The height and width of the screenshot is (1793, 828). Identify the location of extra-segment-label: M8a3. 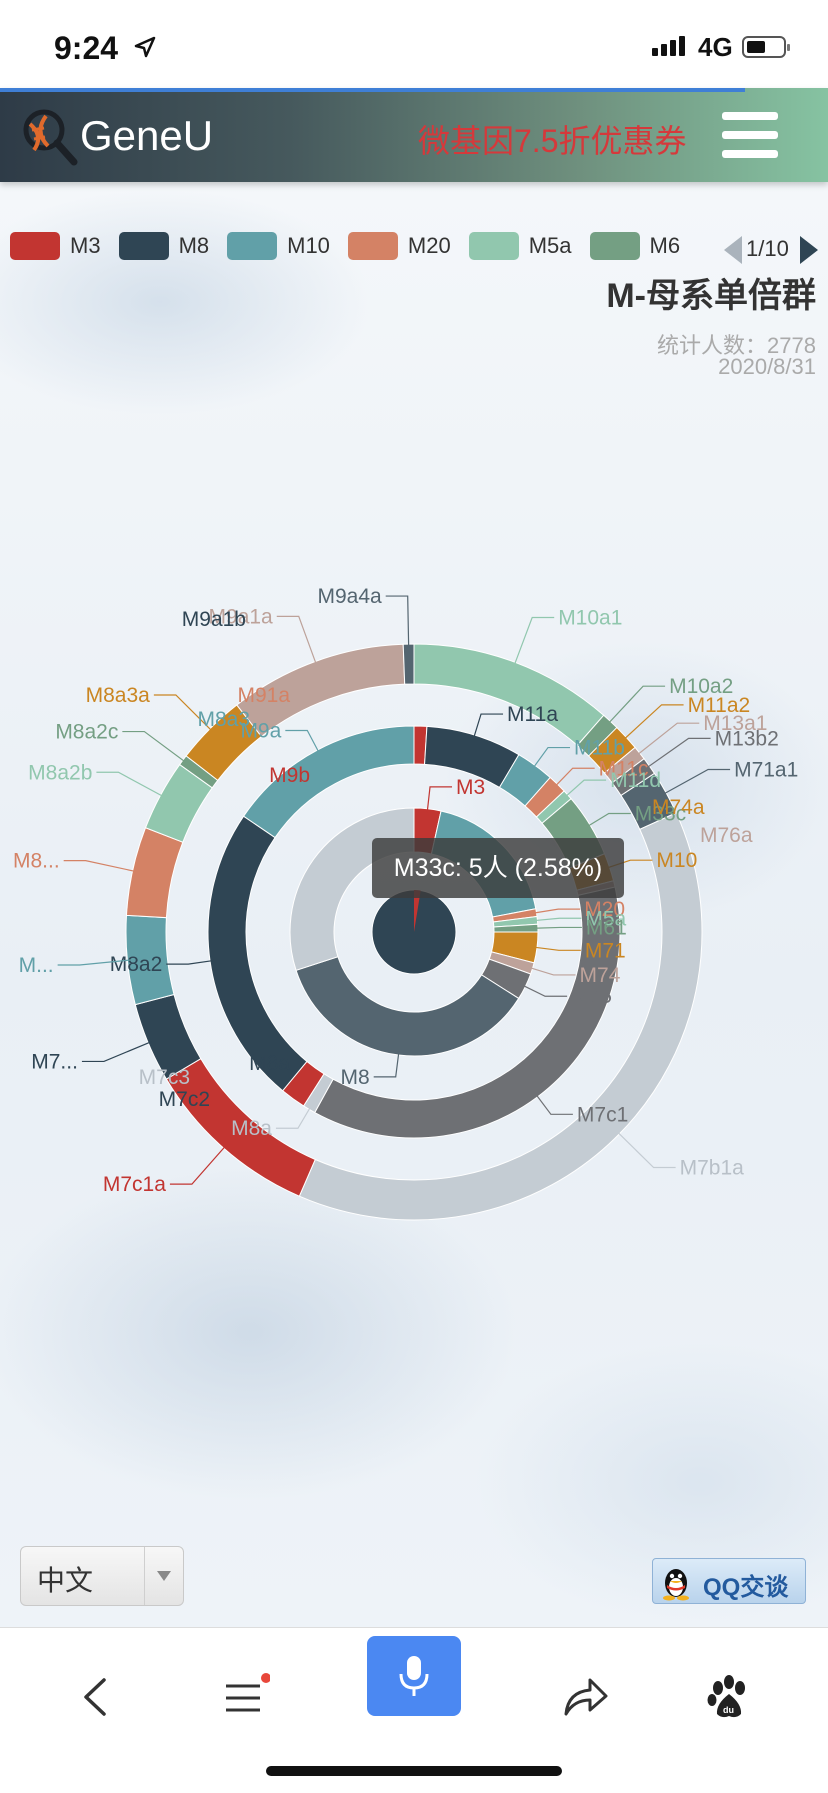
(223, 719).